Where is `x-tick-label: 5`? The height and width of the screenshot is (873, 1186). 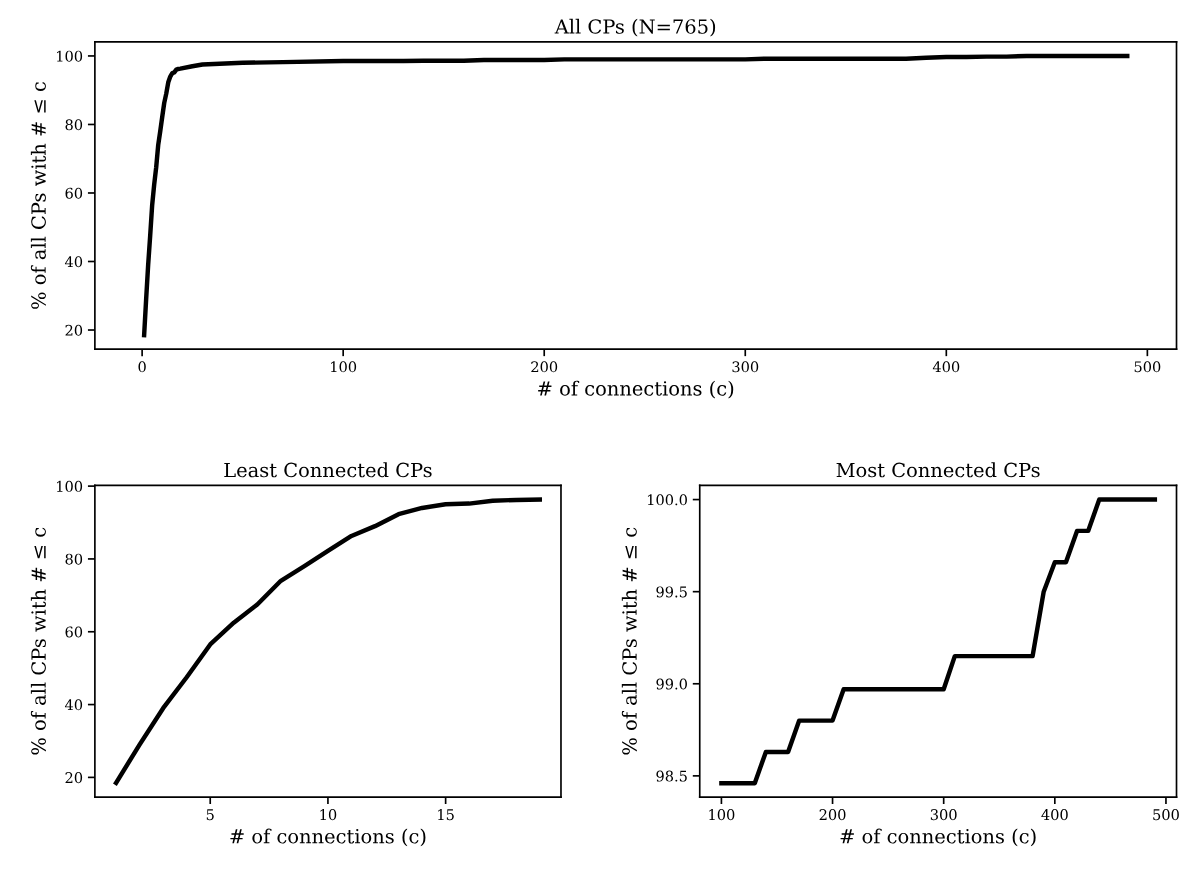 x-tick-label: 5 is located at coordinates (210, 815).